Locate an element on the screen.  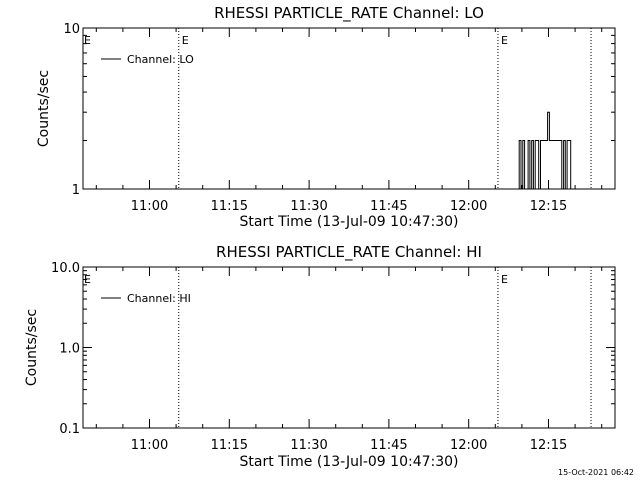
y-tick-label: 0.1 is located at coordinates (69, 429).